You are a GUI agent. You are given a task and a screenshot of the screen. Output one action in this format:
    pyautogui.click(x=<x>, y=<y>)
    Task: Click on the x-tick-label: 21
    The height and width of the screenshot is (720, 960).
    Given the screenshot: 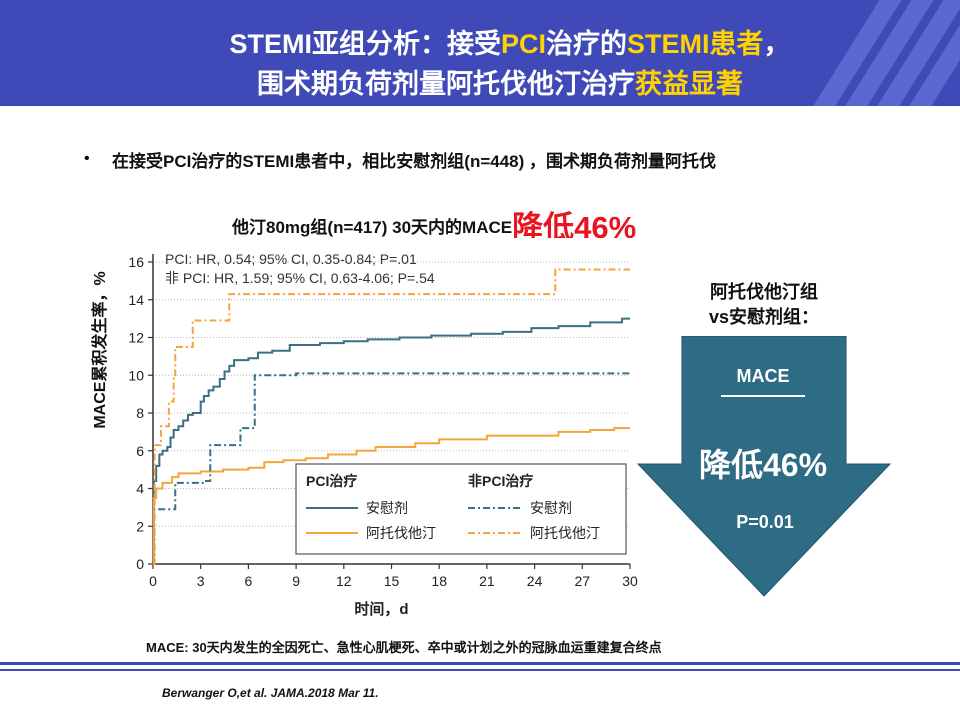 What is the action you would take?
    pyautogui.click(x=487, y=581)
    